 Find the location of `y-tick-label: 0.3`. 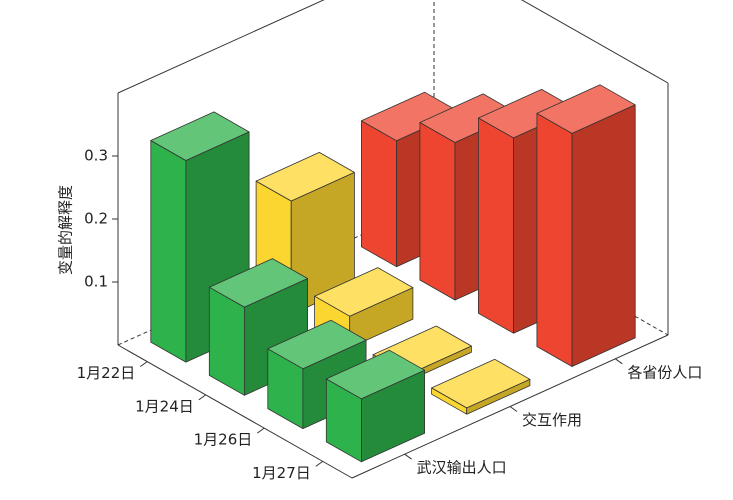

y-tick-label: 0.3 is located at coordinates (96, 156).